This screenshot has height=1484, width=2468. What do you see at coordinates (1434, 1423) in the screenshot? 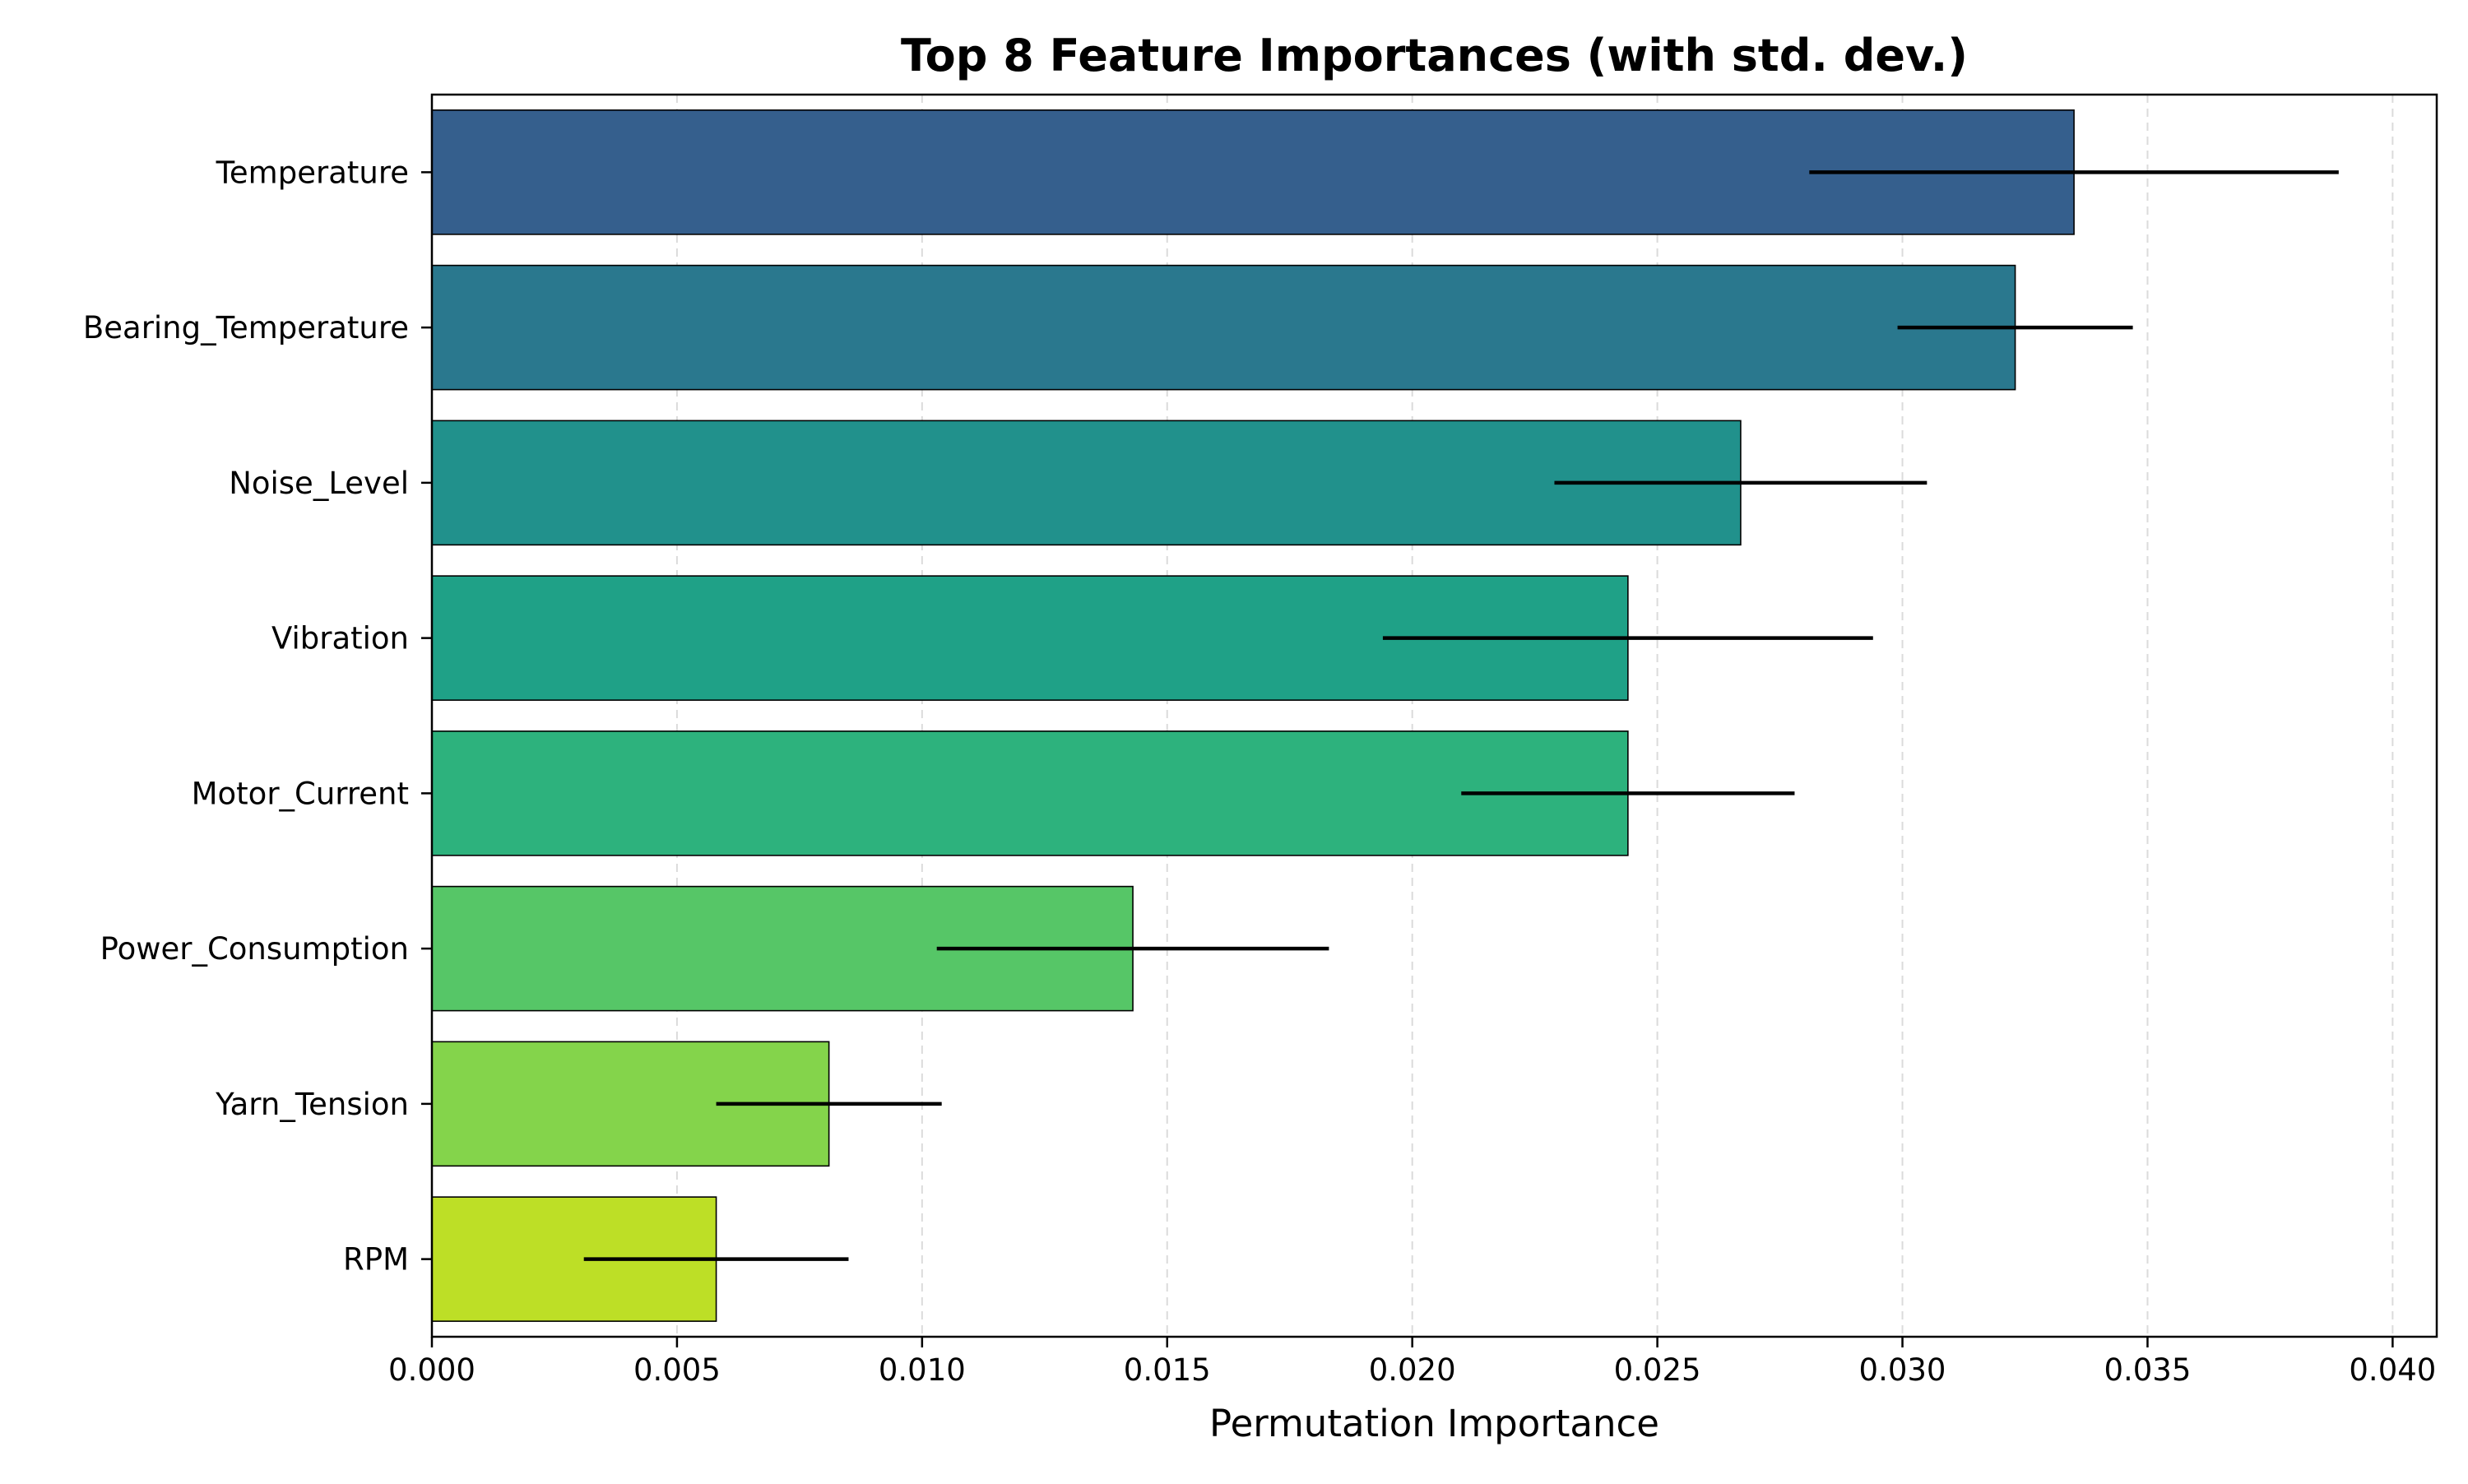
I see `x-axis-label: Permutation Importance` at bounding box center [1434, 1423].